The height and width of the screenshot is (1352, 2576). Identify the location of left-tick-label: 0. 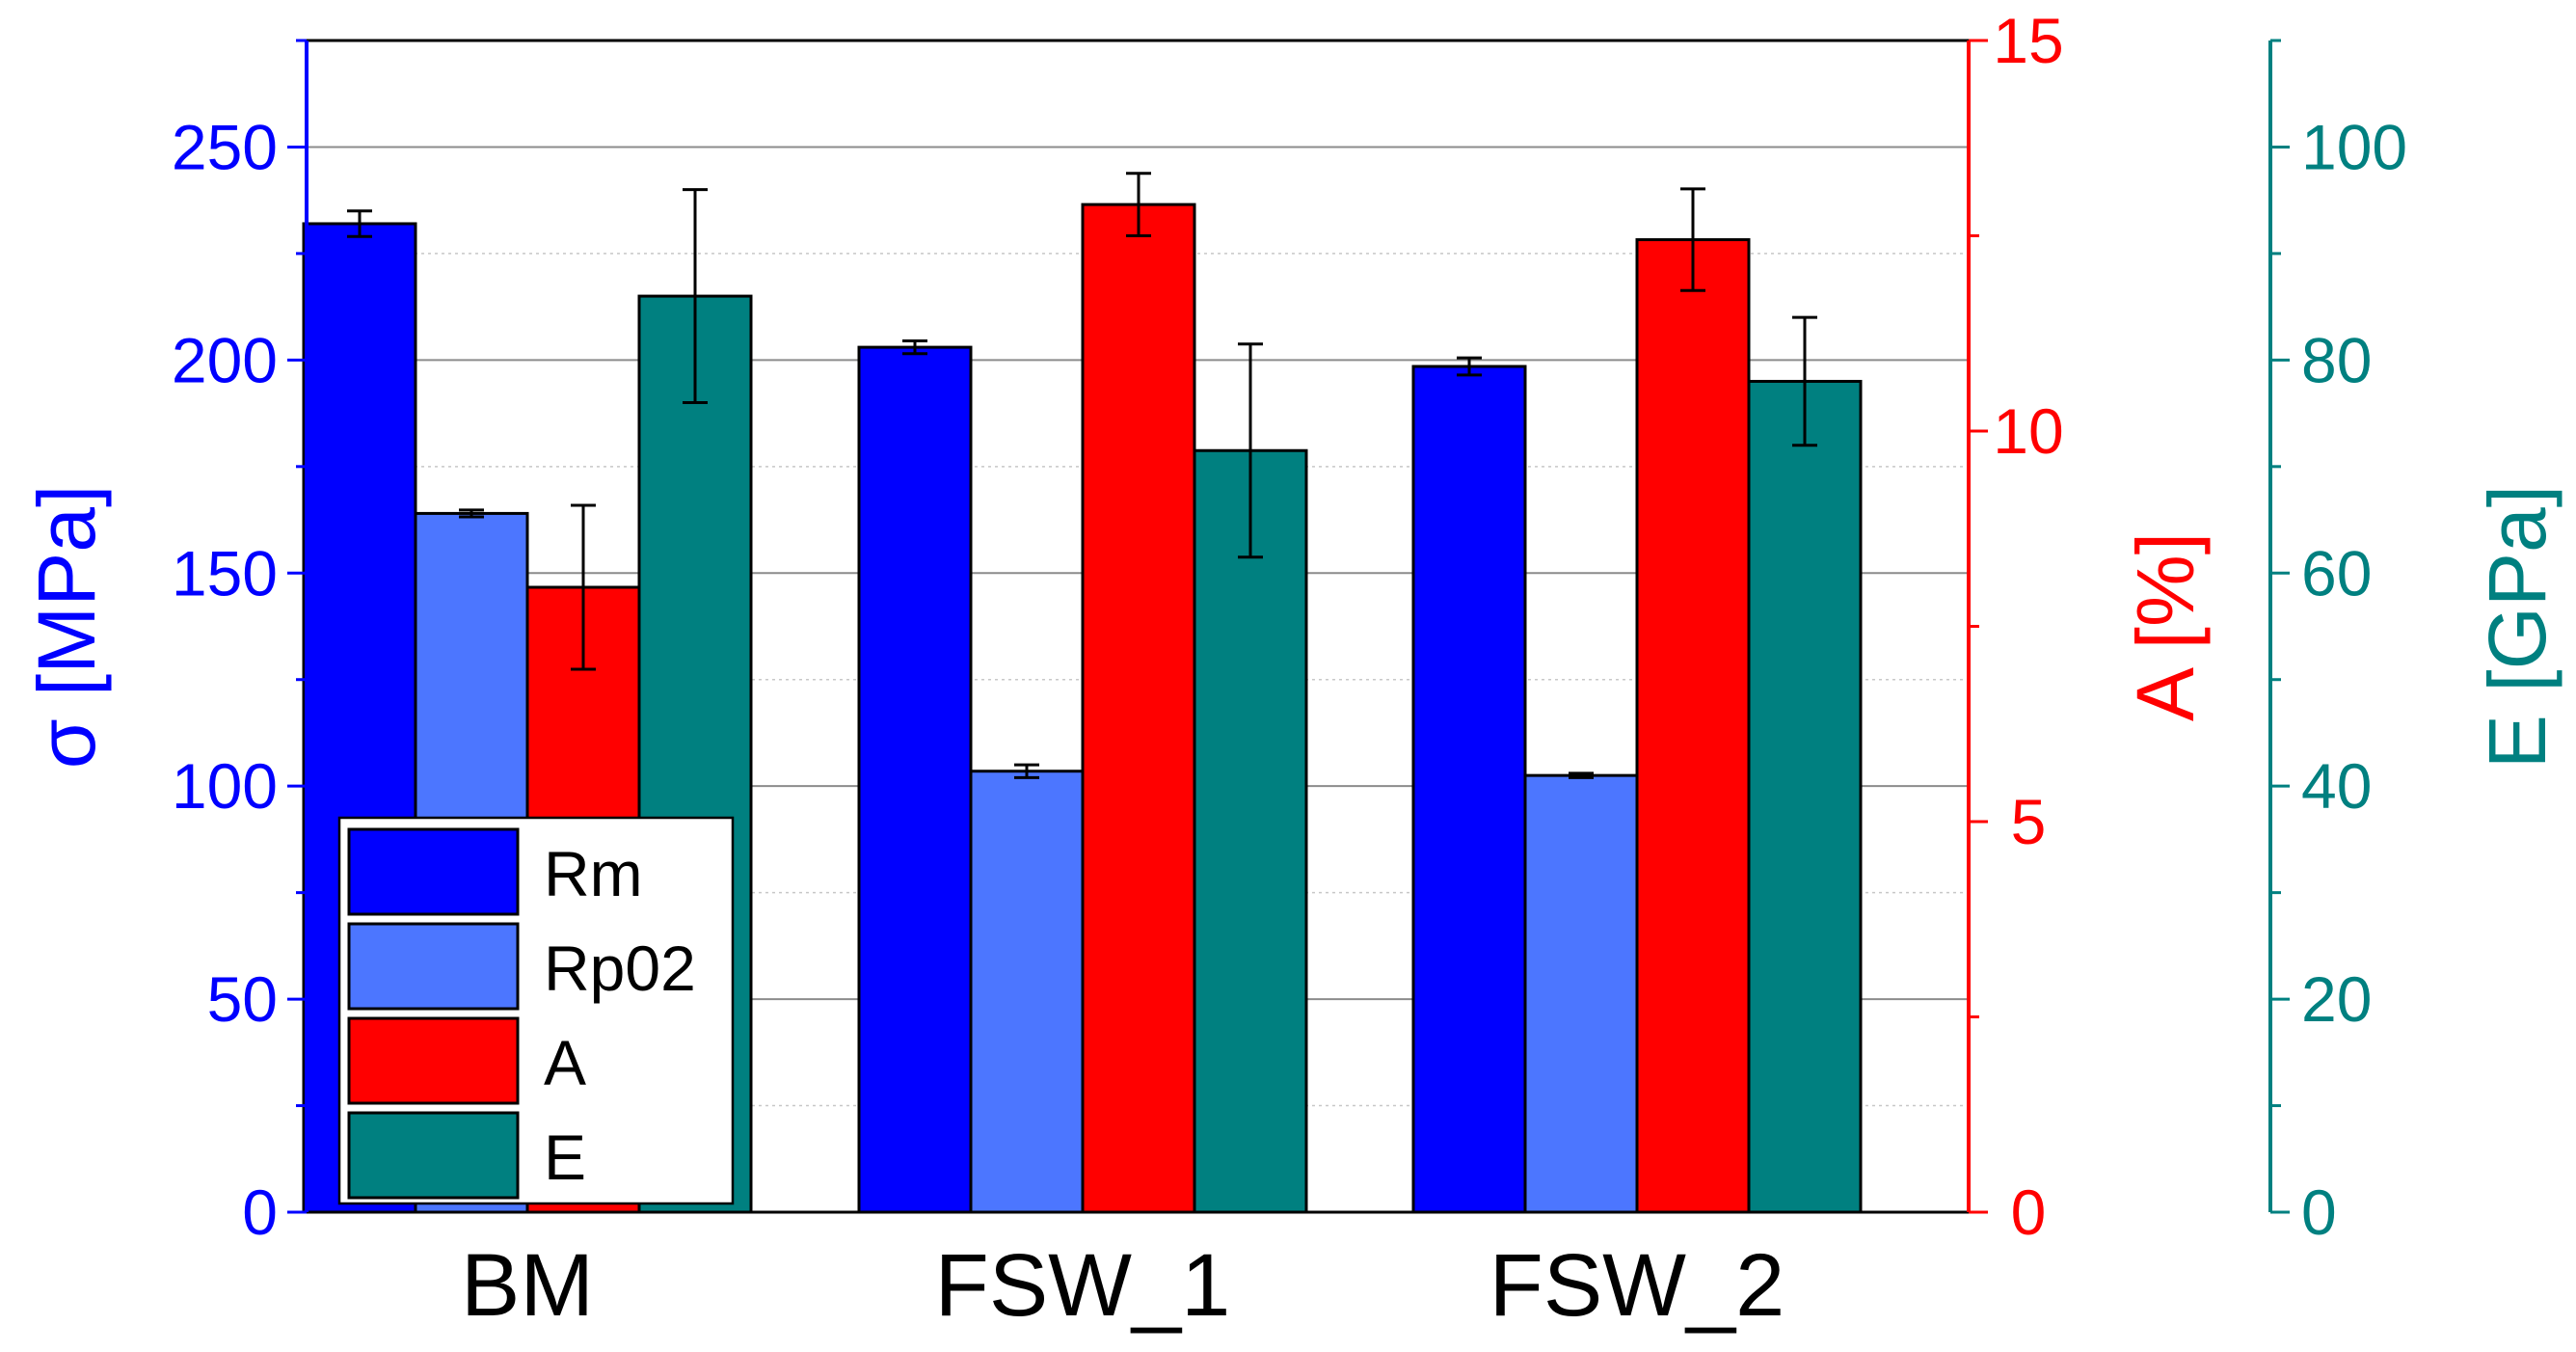
(260, 1212).